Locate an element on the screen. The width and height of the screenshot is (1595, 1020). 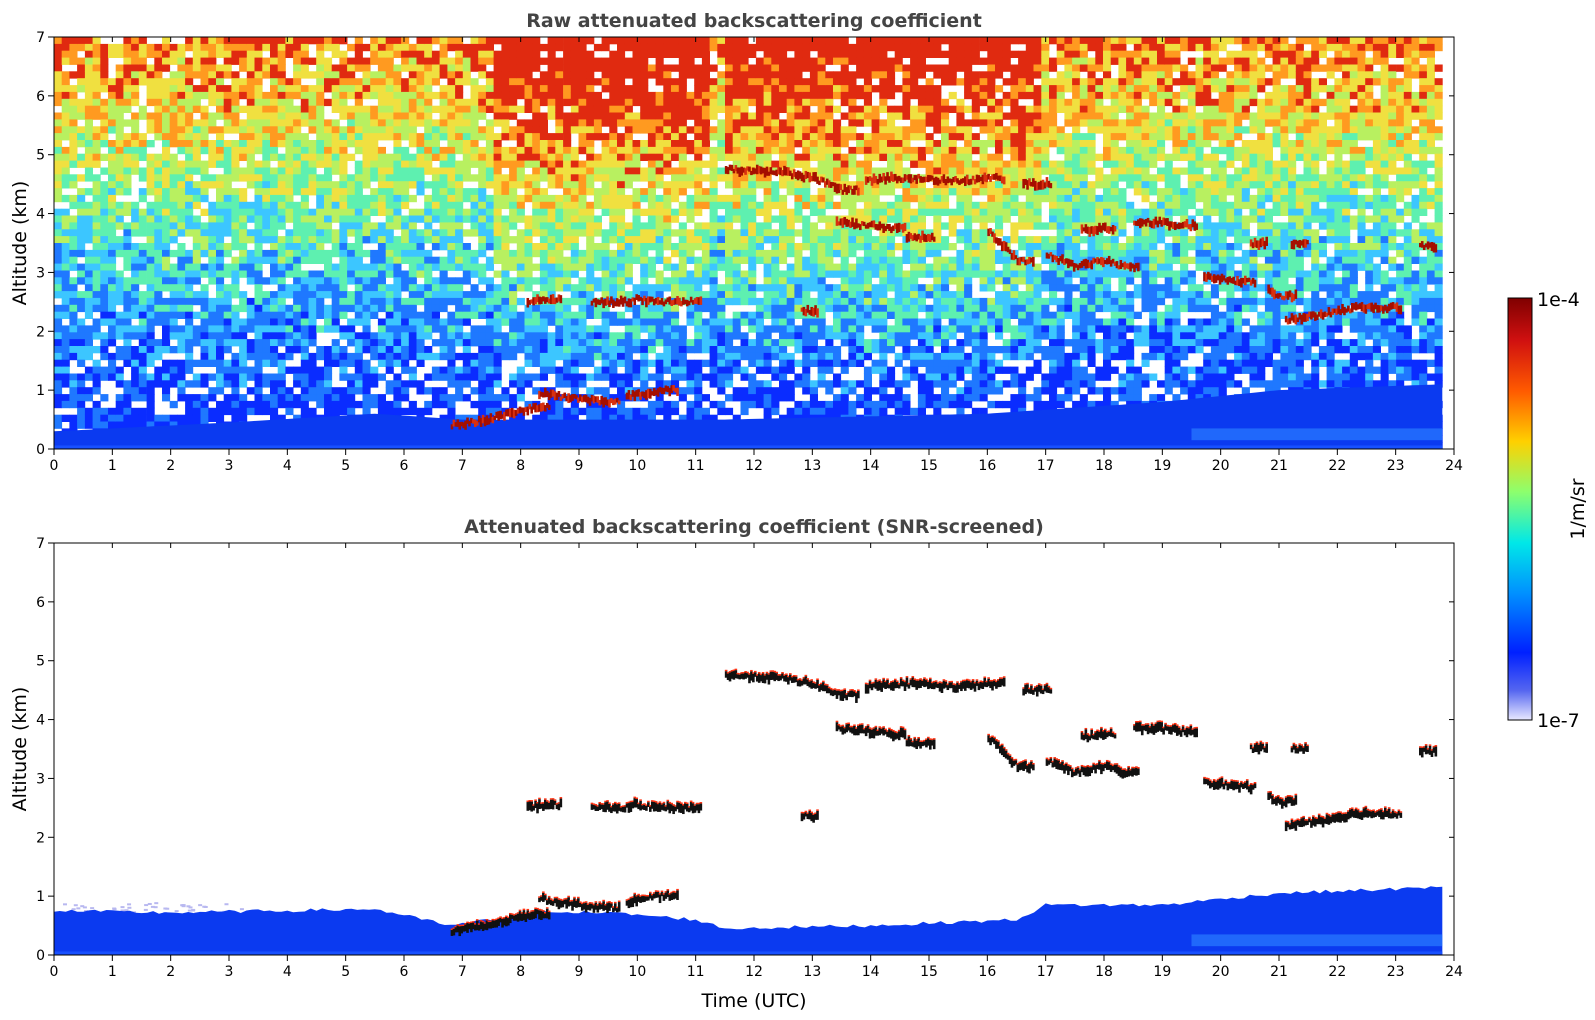
y-tick-label: 1 is located at coordinates (40, 897).